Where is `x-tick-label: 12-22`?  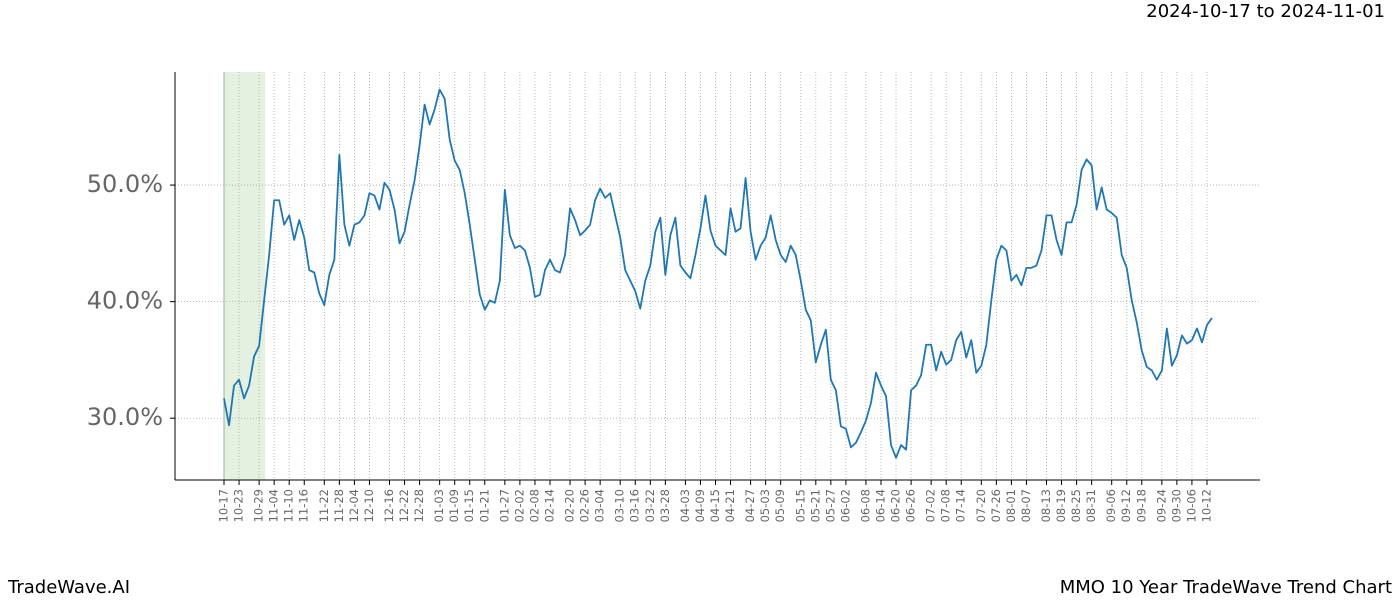
x-tick-label: 12-22 is located at coordinates (404, 505).